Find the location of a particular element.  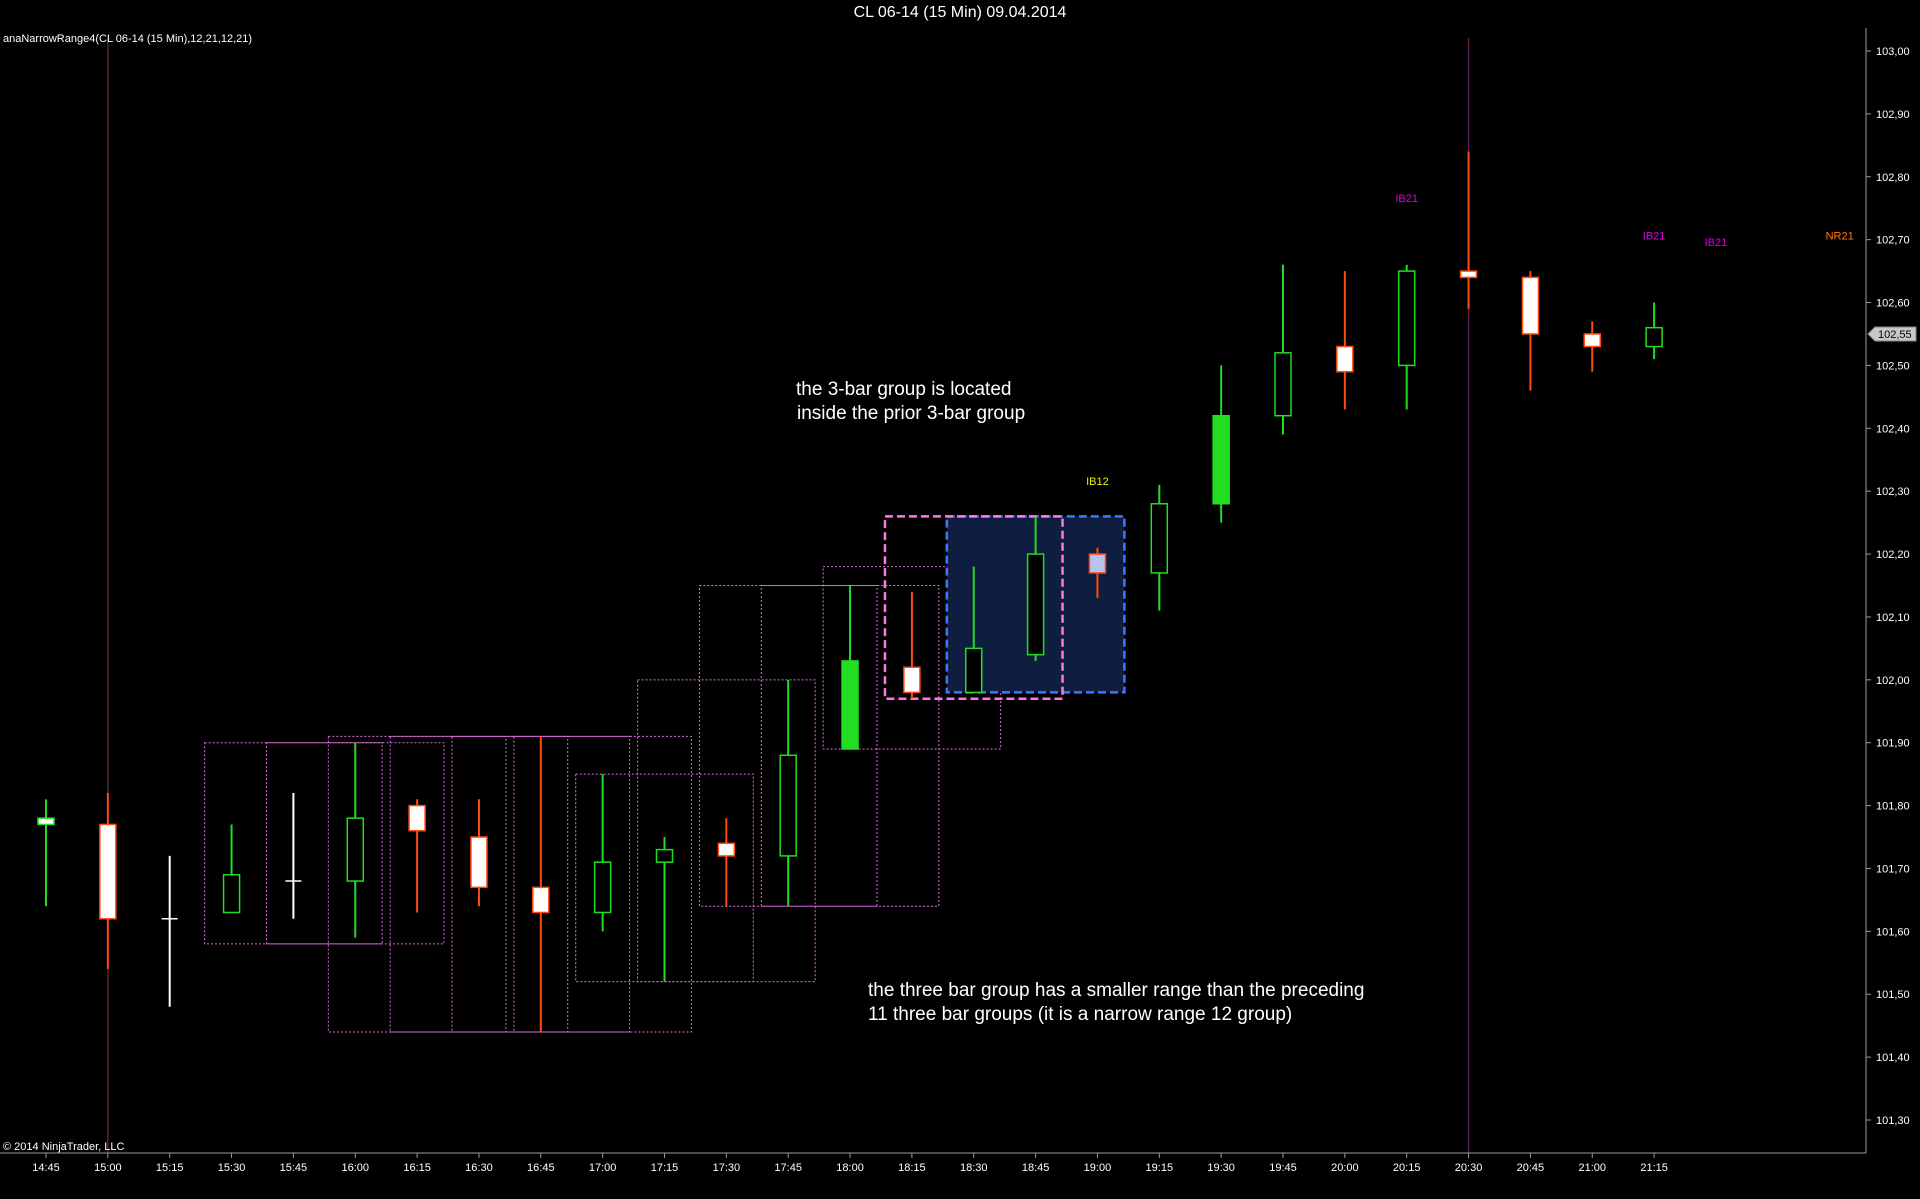

y-tick-label: 102,10 is located at coordinates (1893, 618).